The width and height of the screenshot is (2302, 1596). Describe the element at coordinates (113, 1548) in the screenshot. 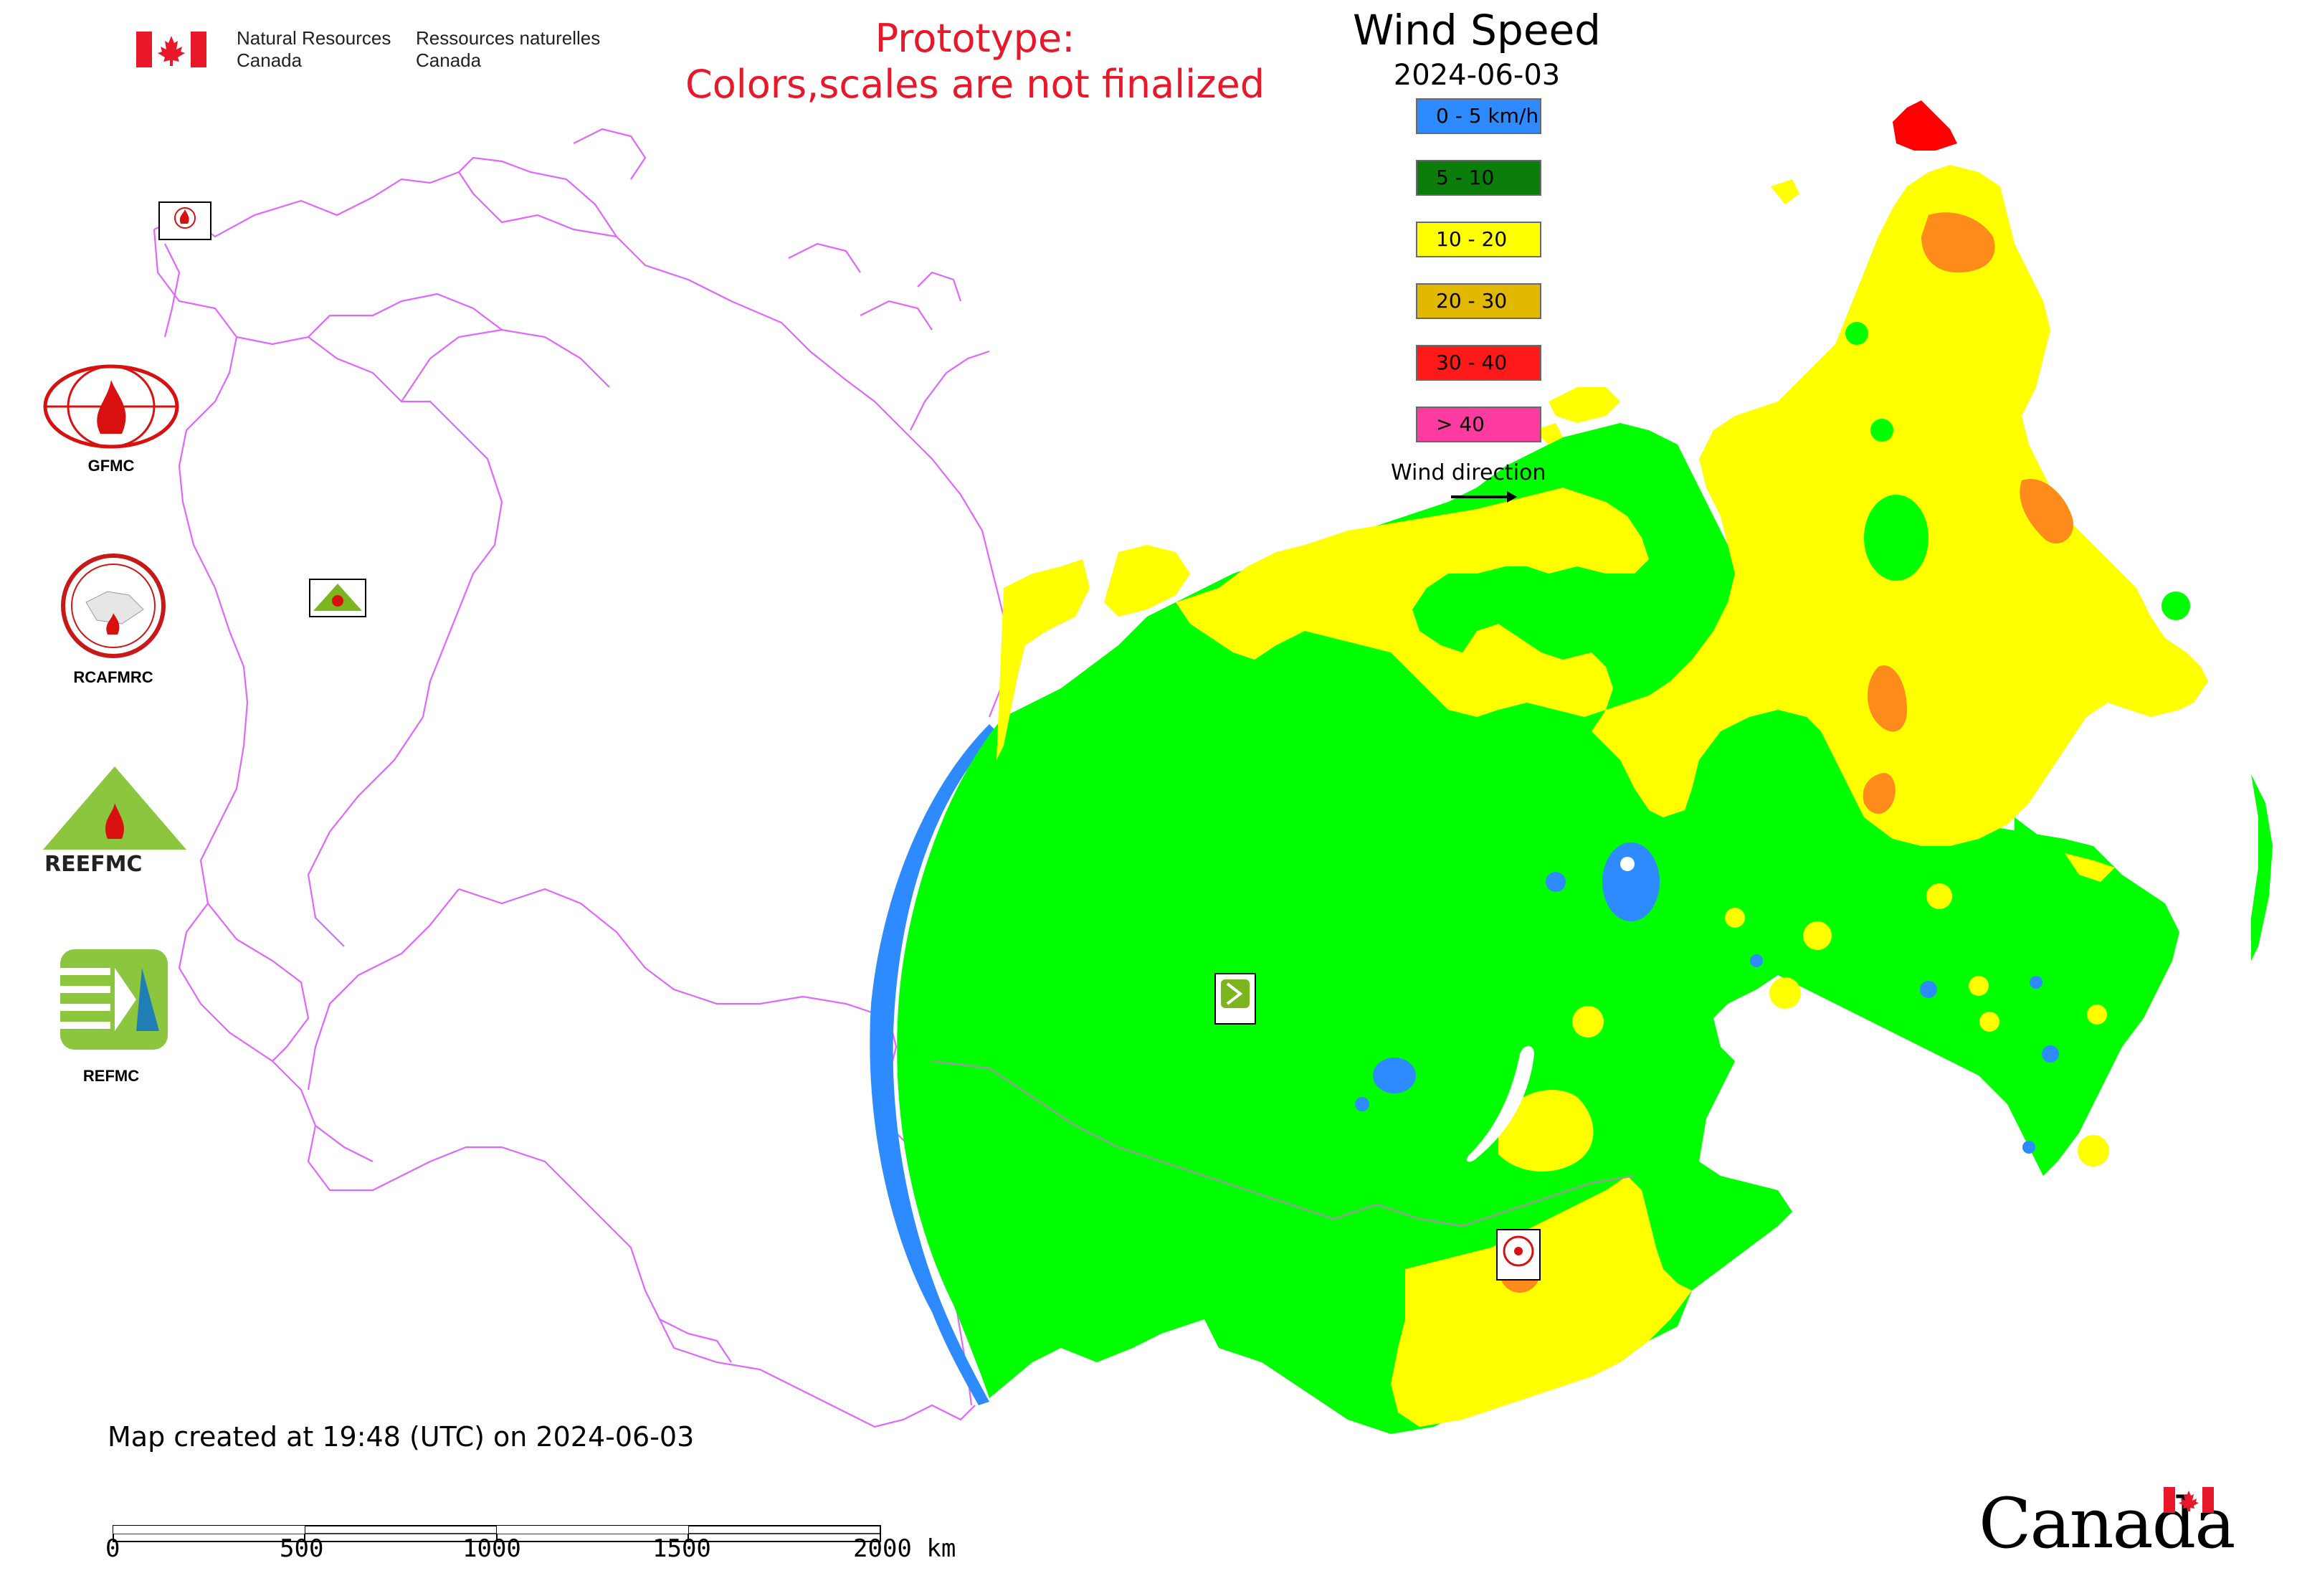

I see `scale-bar-tick-label: 0` at that location.